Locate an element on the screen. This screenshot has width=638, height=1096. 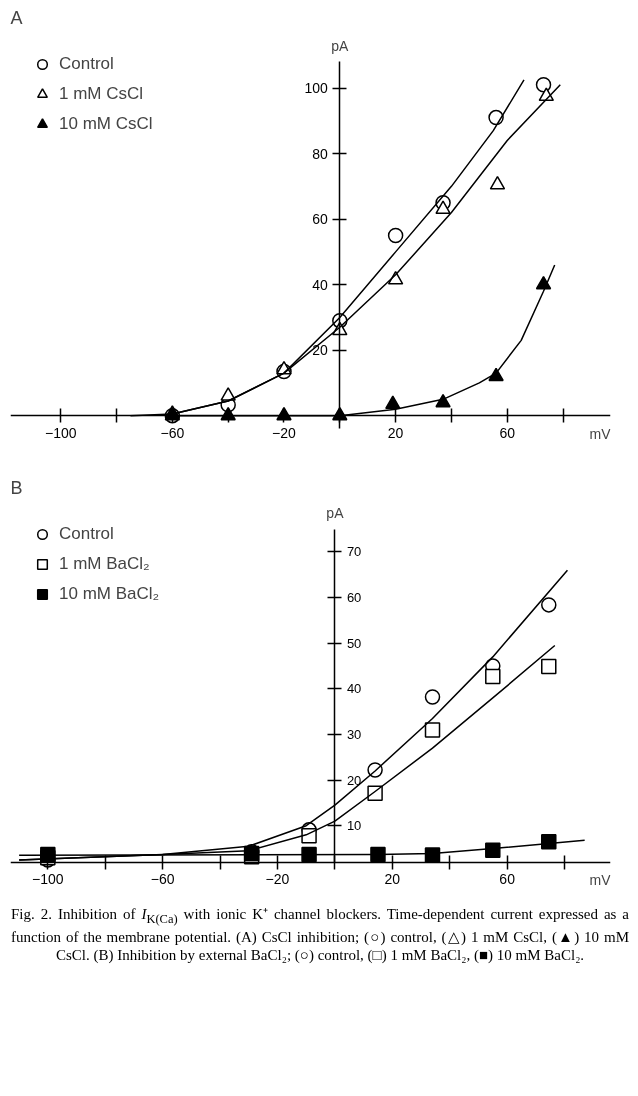
y-tick-label: 100 is located at coordinates (316, 88).